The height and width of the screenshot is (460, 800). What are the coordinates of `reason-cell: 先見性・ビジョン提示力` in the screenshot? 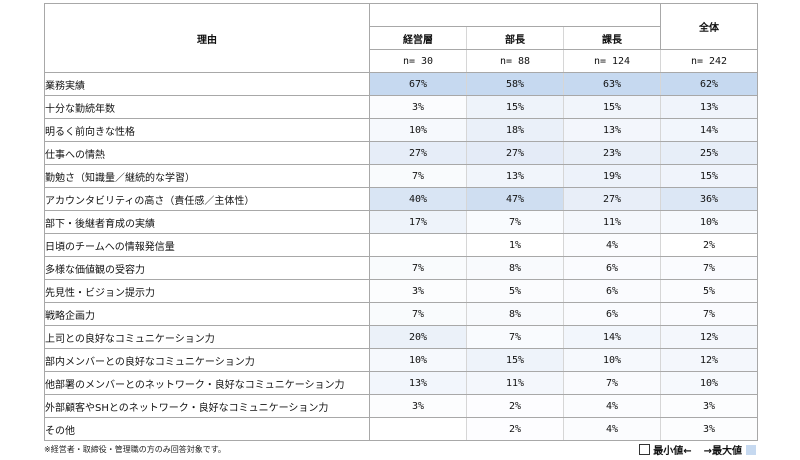 It's located at (207, 291).